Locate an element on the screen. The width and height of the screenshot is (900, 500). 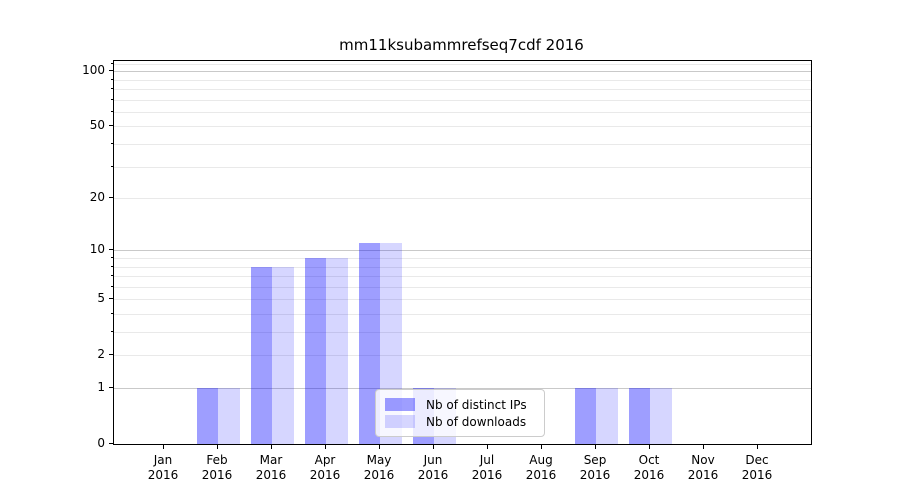
x-label-year-jun: 2016 is located at coordinates (433, 475).